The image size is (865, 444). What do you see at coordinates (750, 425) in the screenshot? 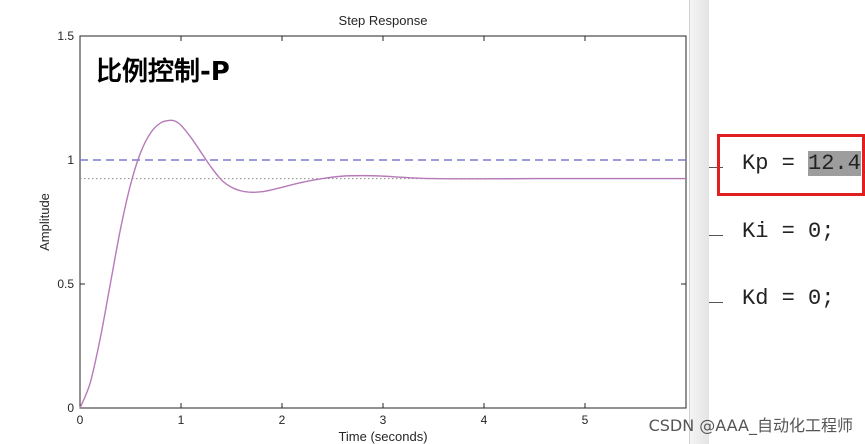
I see `watermark: CSDN @AAA_自动化工程师` at bounding box center [750, 425].